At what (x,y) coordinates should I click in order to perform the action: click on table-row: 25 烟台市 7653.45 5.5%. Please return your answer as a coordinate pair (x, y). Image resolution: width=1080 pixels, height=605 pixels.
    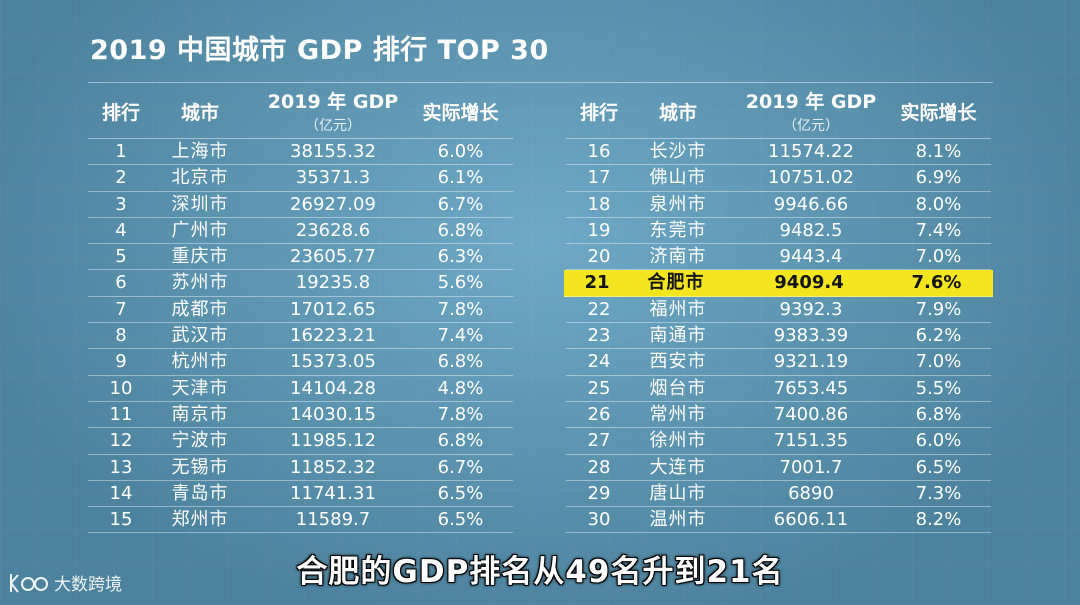
    Looking at the image, I should click on (778, 389).